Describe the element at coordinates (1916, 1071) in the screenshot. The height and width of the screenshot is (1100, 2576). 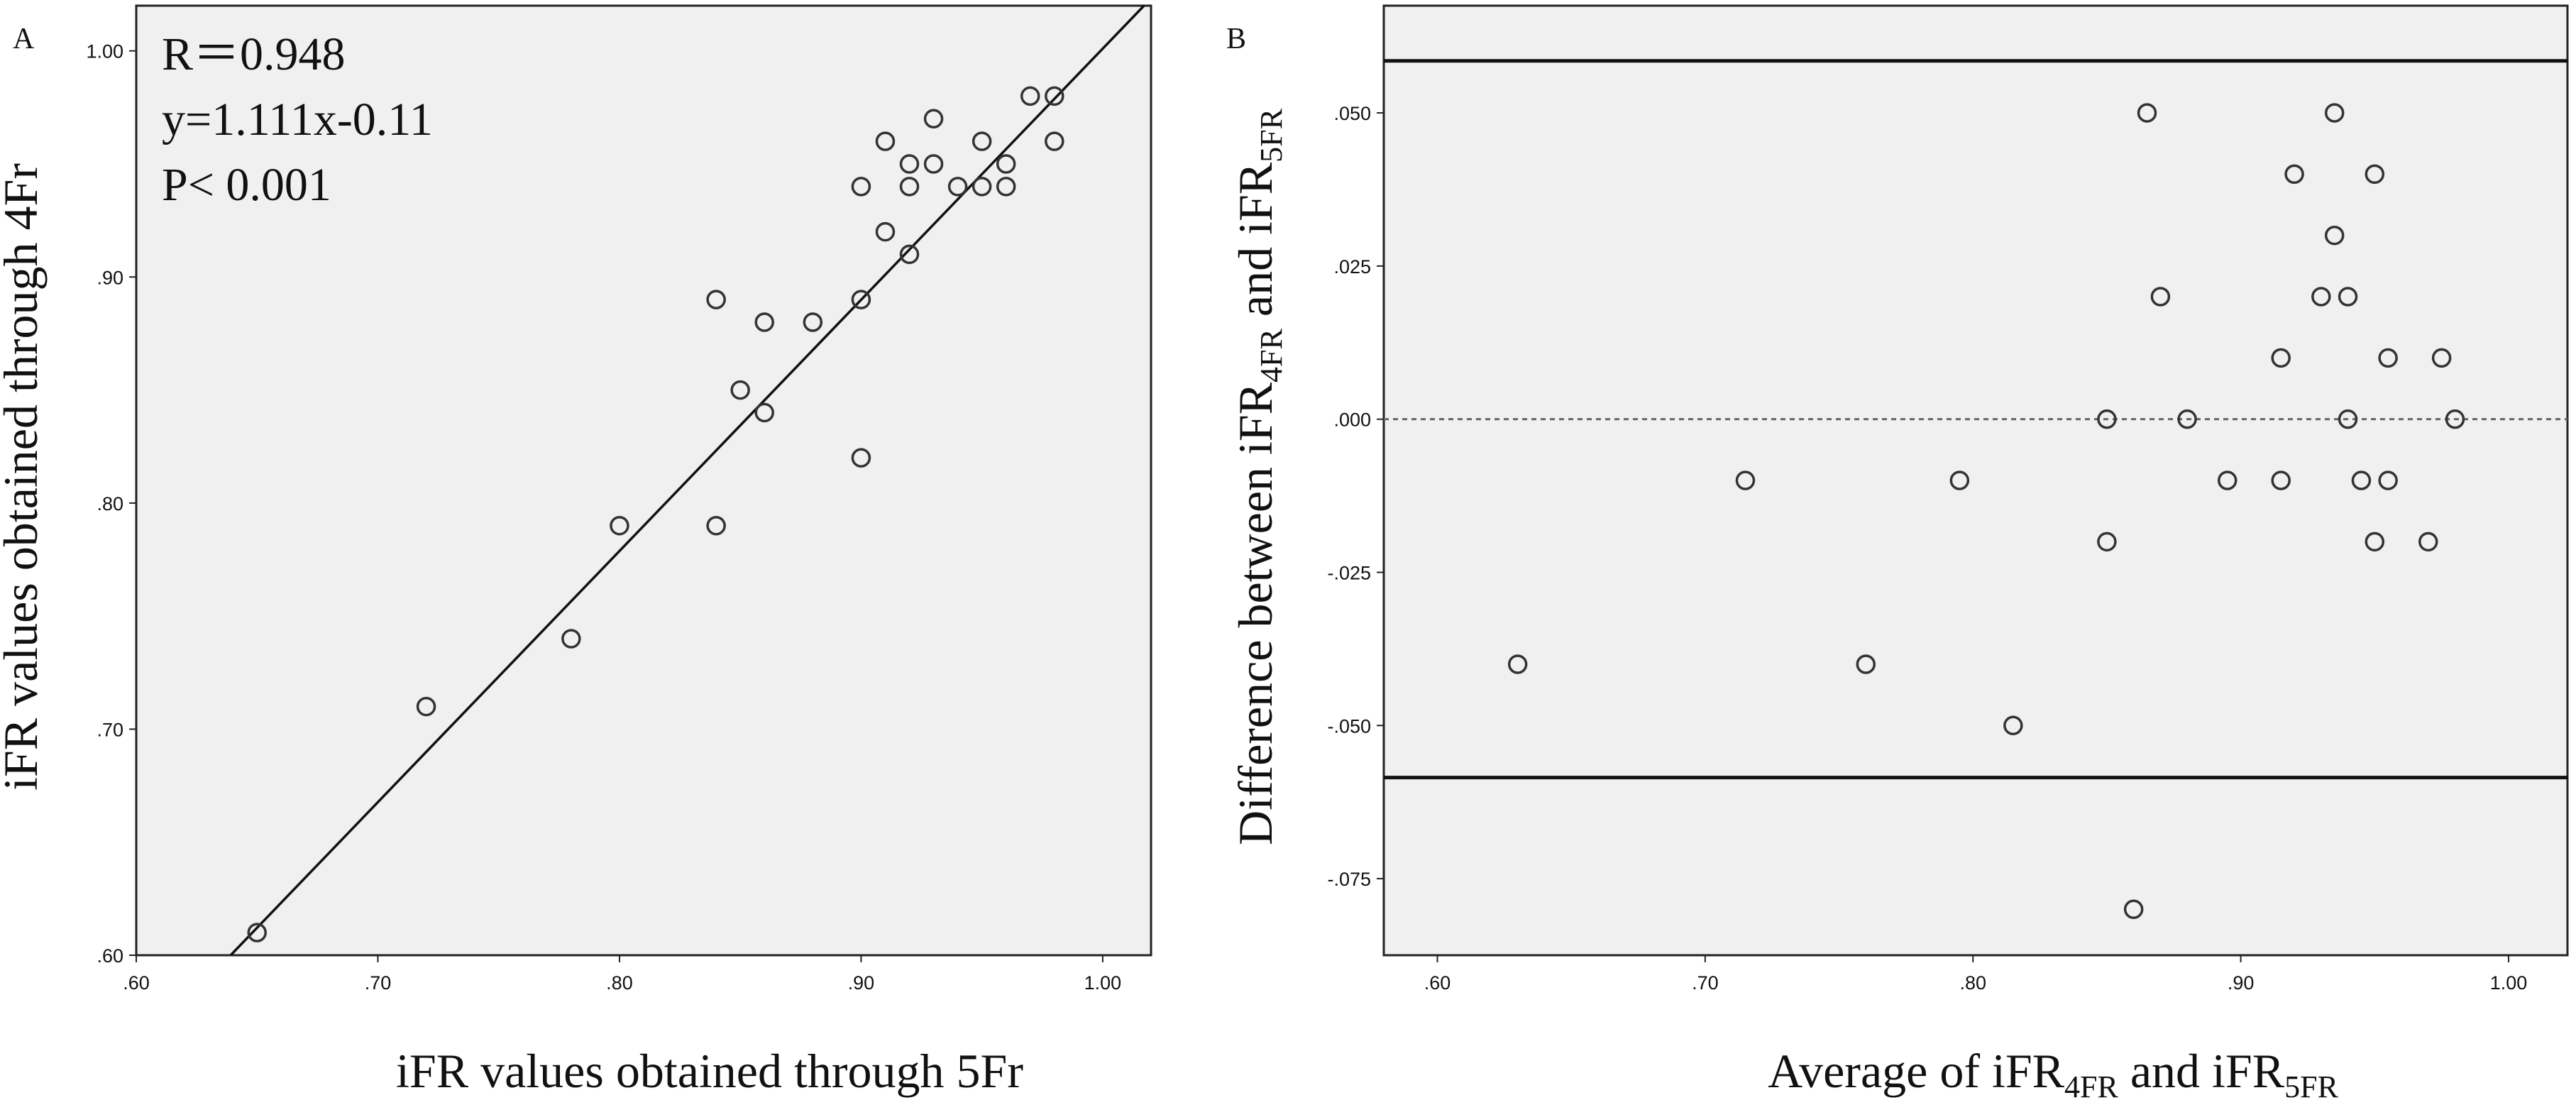
I see `title-segment: Average of iFR` at that location.